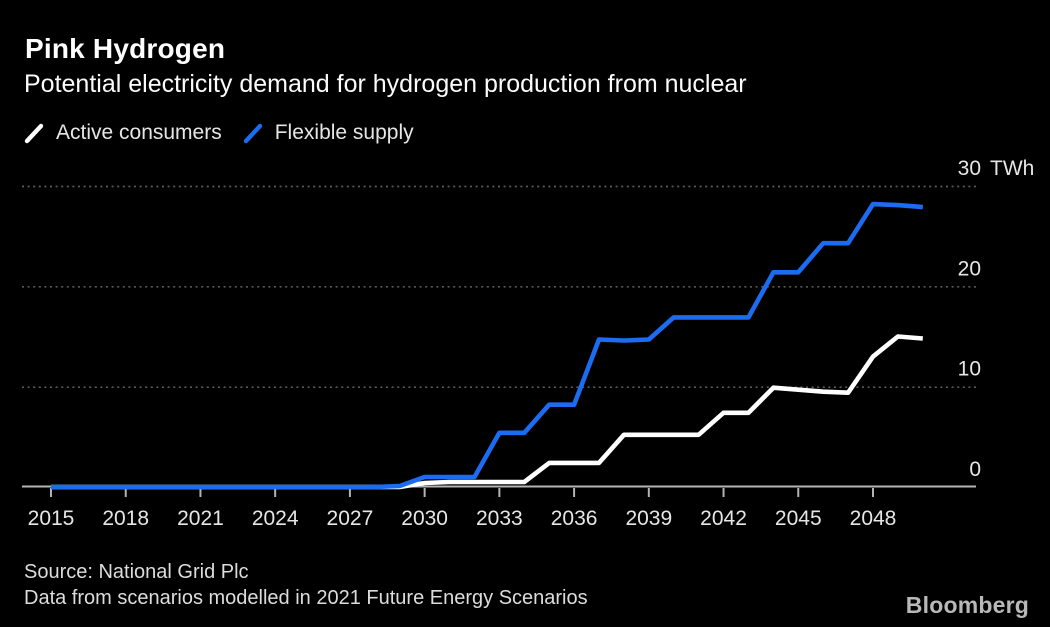 The width and height of the screenshot is (1050, 627). I want to click on chart-legend: Active consumers Flexible supply, so click(219, 133).